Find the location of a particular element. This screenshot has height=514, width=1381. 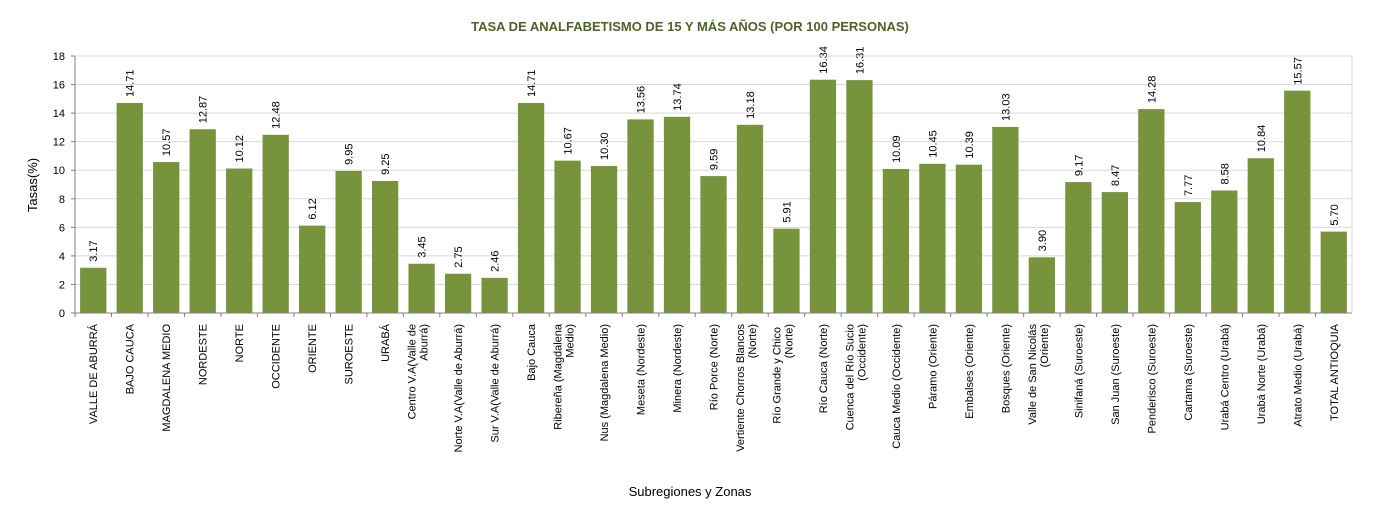

category-label: NORDESTE is located at coordinates (204, 354).